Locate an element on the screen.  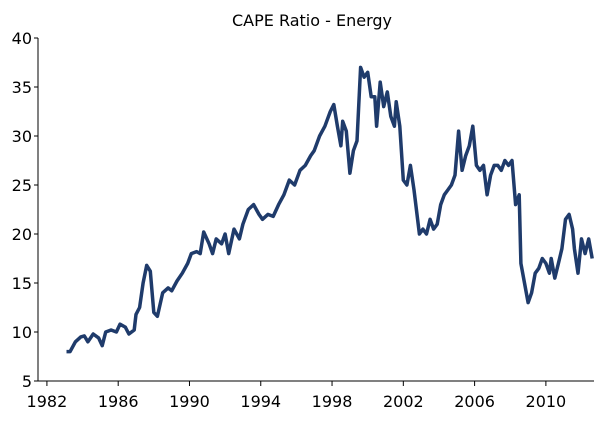
x-tick-label: 1986 is located at coordinates (118, 401).